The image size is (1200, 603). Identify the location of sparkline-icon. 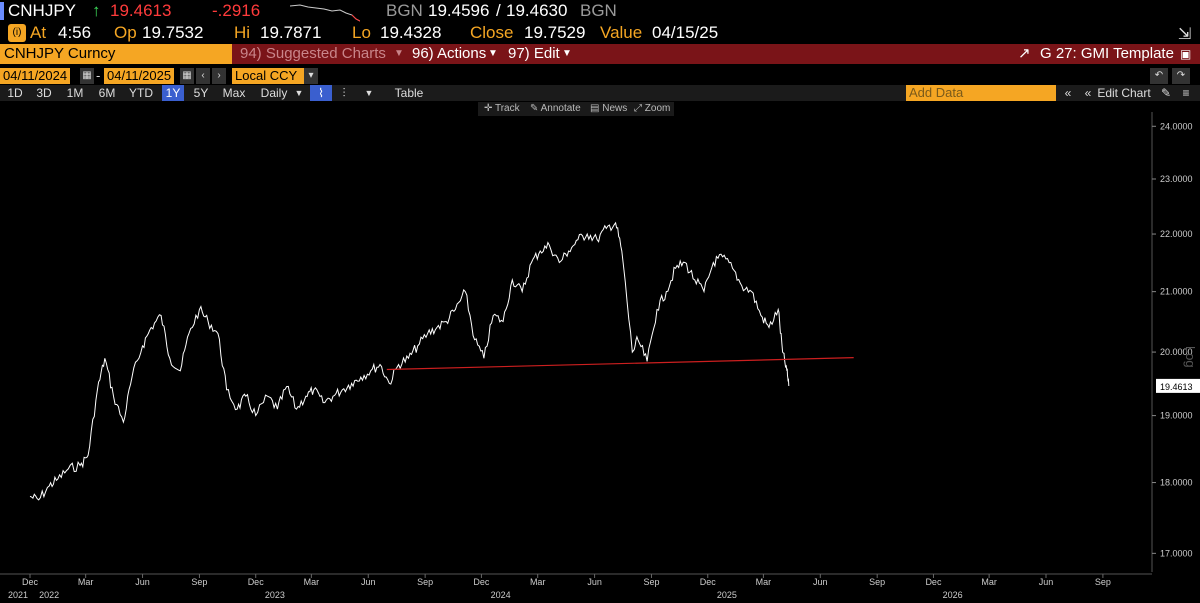
(325, 13).